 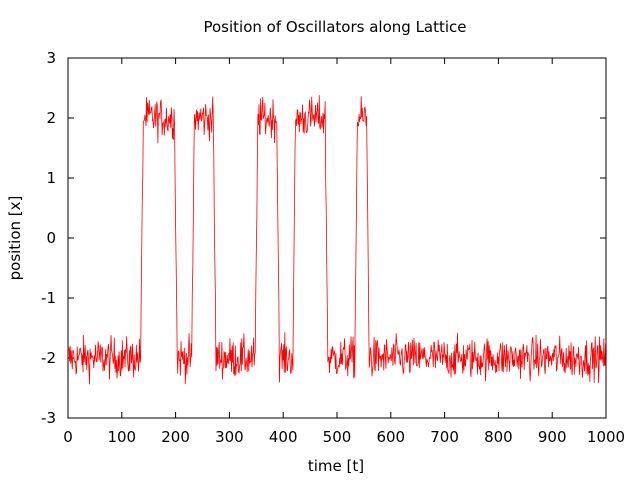 I want to click on x-axis-label: time [t], so click(x=336, y=466).